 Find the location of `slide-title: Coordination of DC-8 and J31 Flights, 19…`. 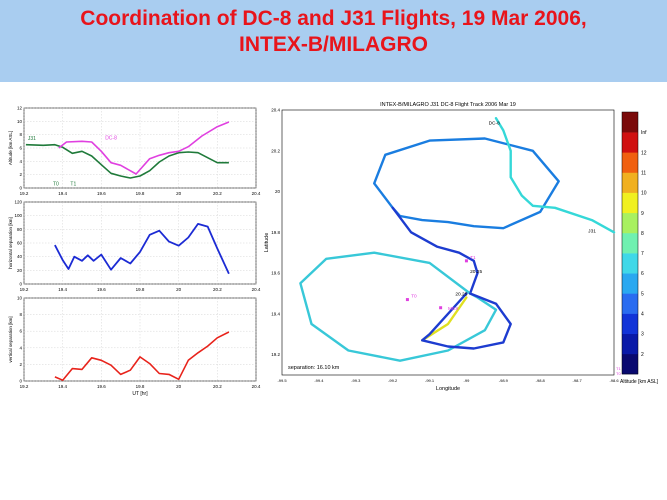

slide-title: Coordination of DC-8 and J31 Flights, 19… is located at coordinates (333, 32).